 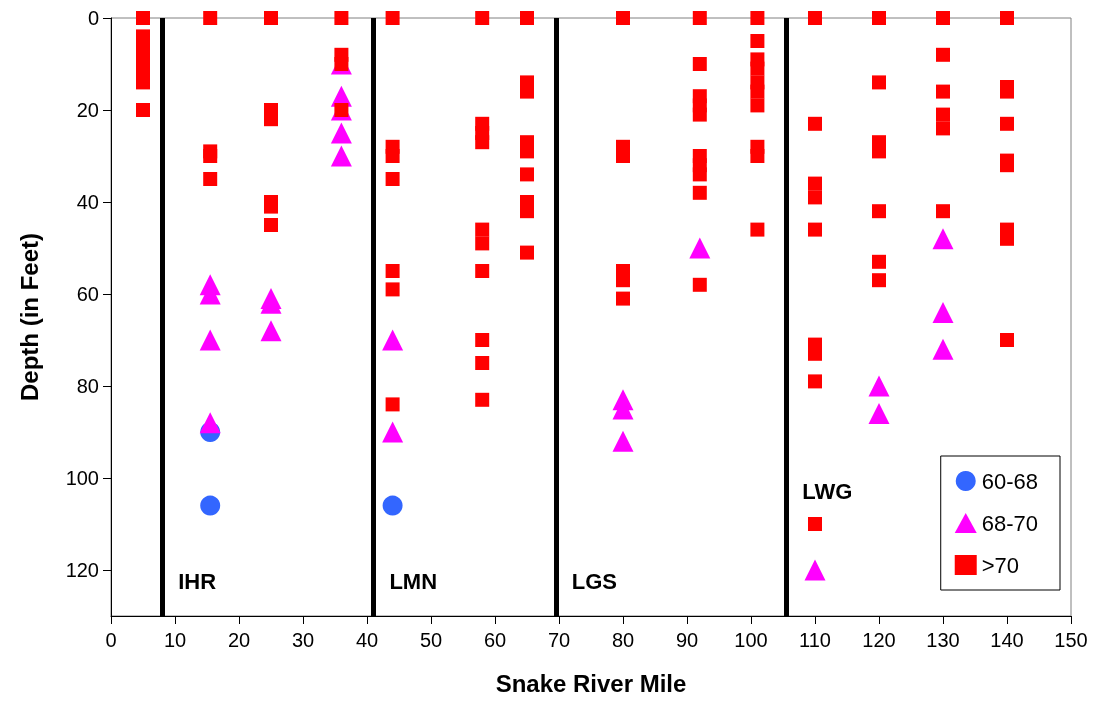 What do you see at coordinates (87, 386) in the screenshot?
I see `y-tick-label: 80` at bounding box center [87, 386].